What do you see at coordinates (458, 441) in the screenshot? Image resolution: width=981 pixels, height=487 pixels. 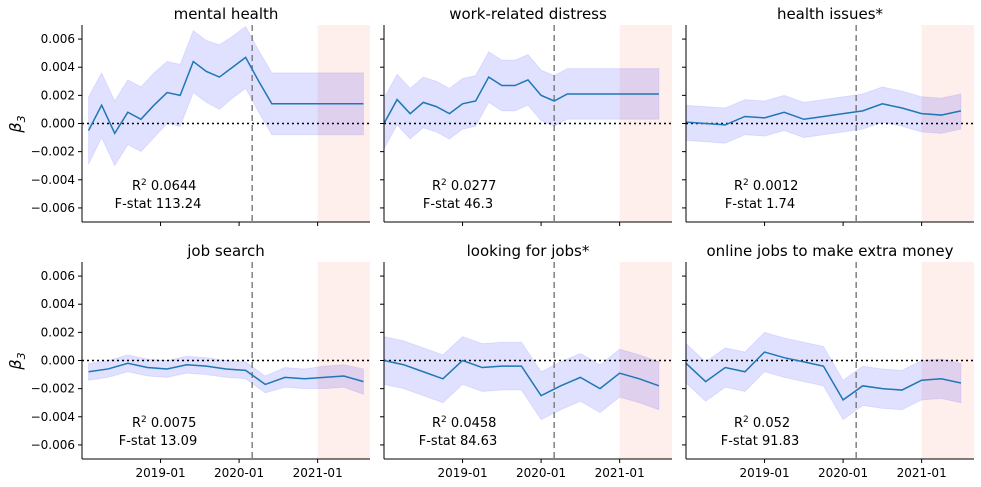 I see `f-stat: F-stat 84.63` at bounding box center [458, 441].